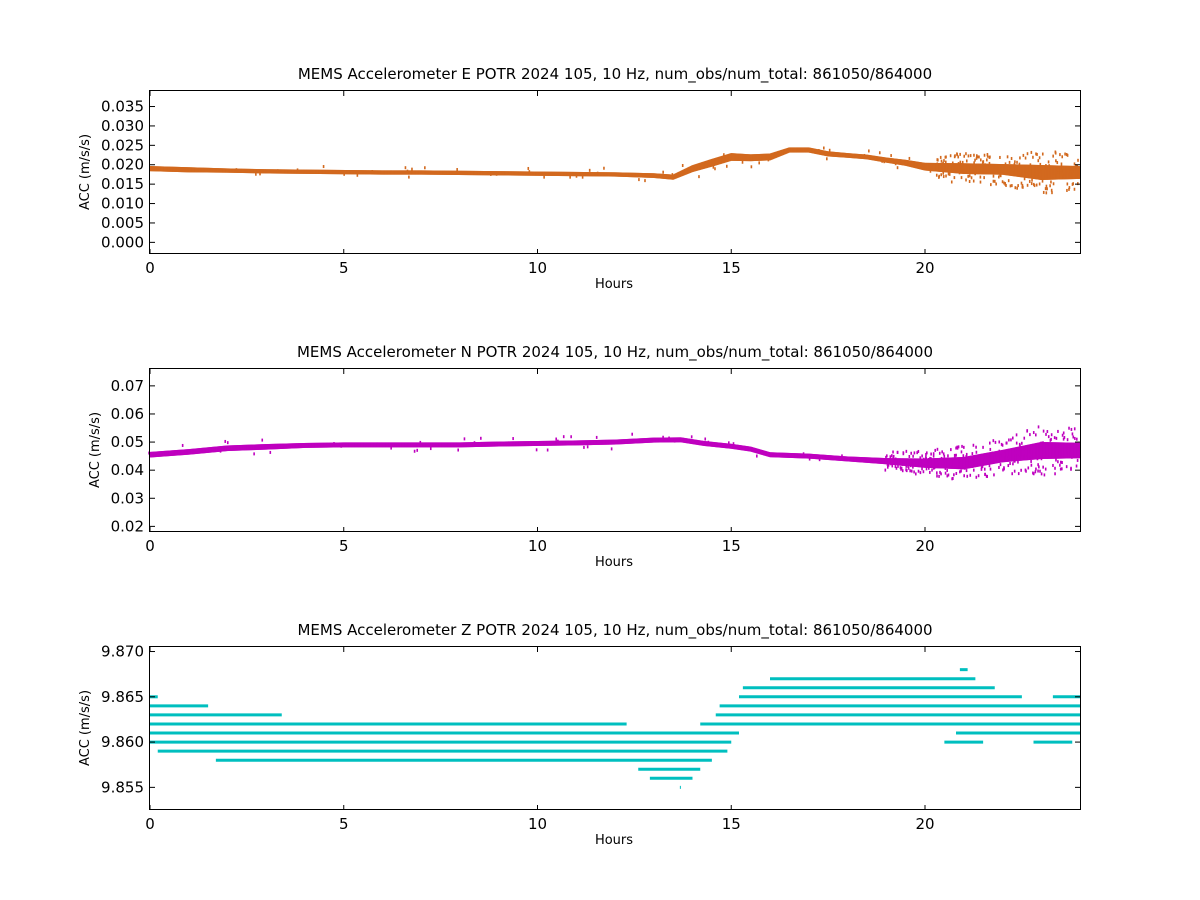  What do you see at coordinates (614, 840) in the screenshot?
I see `x-axis-label: Hours` at bounding box center [614, 840].